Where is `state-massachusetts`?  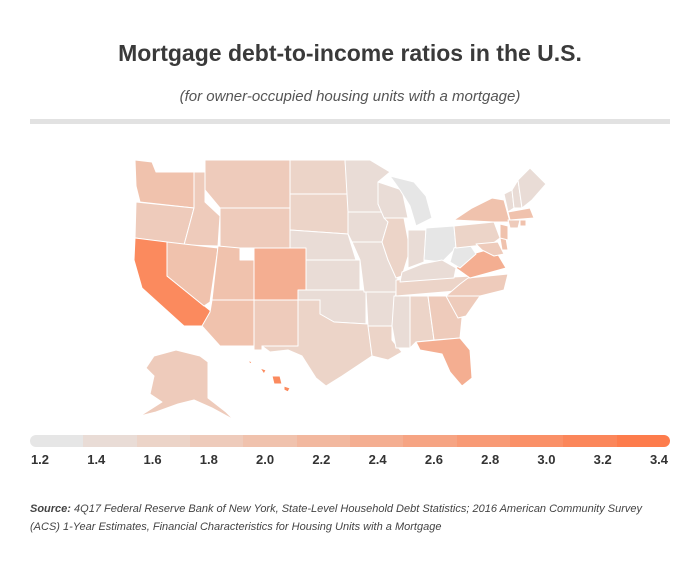 state-massachusetts is located at coordinates (521, 214).